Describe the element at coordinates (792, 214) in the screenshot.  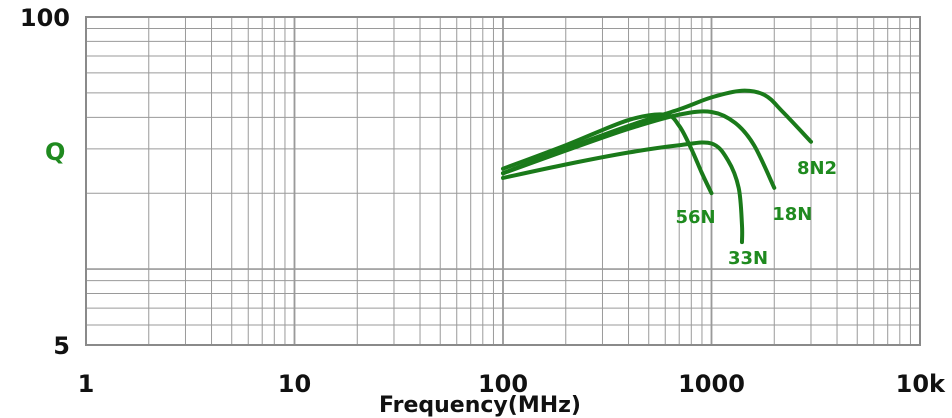
I see `series-label-18n: 18N` at that location.